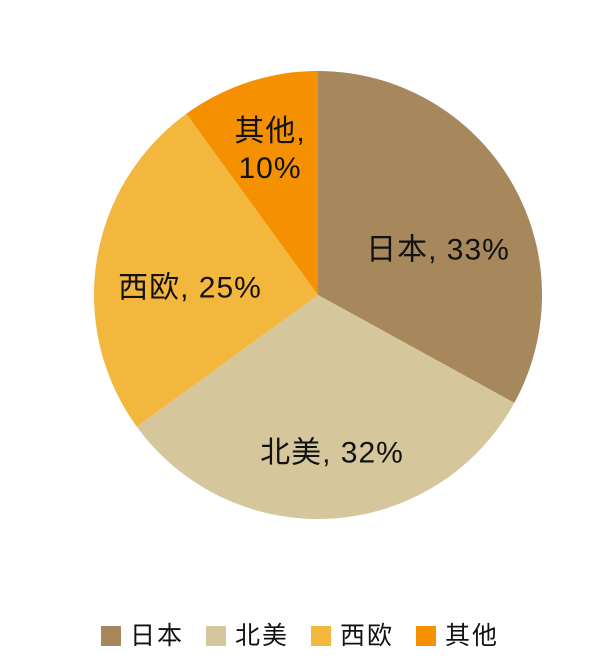 The height and width of the screenshot is (672, 600). I want to click on legend-label-western-europe: 西欧, so click(367, 636).